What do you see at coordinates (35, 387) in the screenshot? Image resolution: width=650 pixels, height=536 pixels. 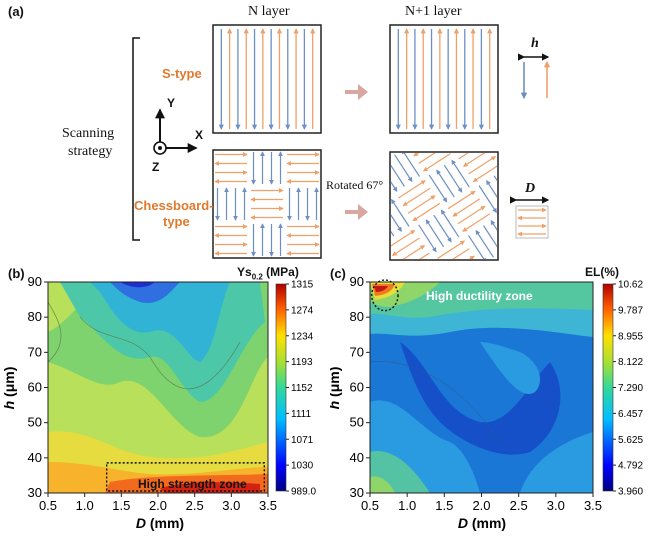 I see `y-tick-label: 60` at bounding box center [35, 387].